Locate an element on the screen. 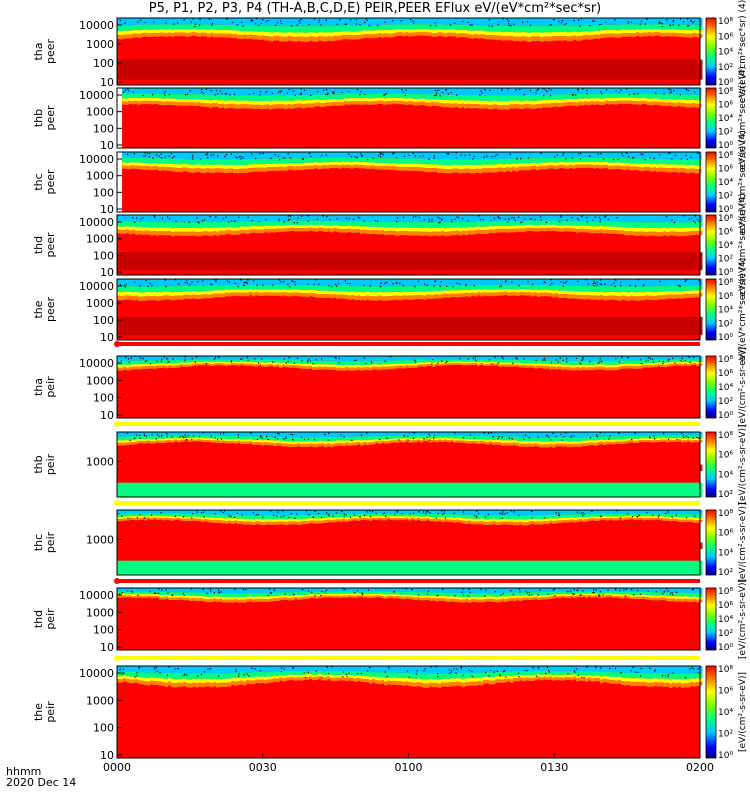  panel-probe-label: thd is located at coordinates (38, 245).